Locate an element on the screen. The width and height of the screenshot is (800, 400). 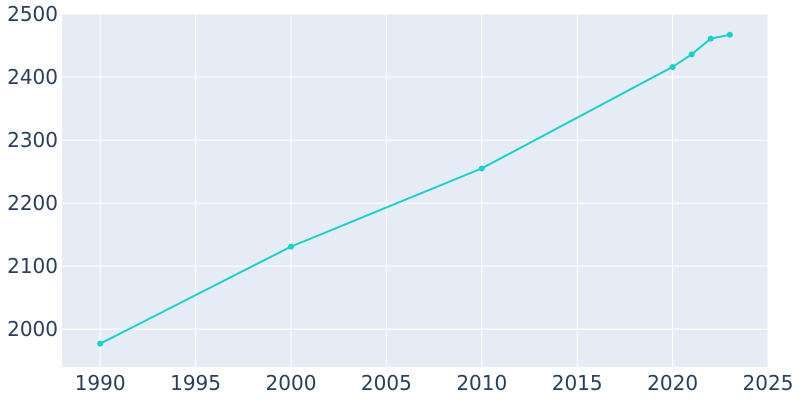
y-tick-label: 2000 is located at coordinates (32, 329).